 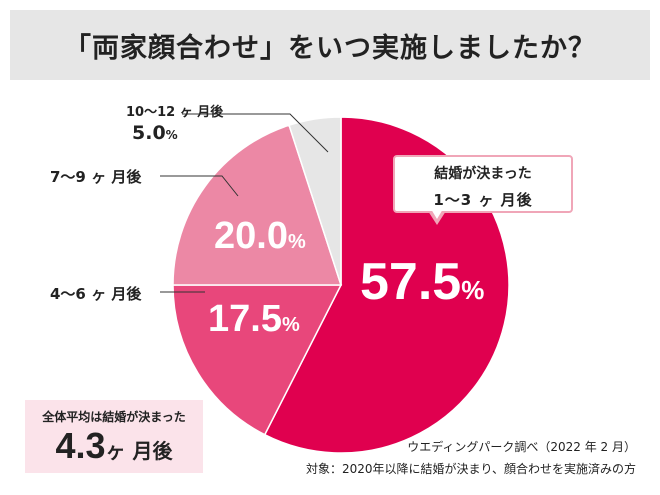 I want to click on leader-10-12-months, so click(x=255, y=133).